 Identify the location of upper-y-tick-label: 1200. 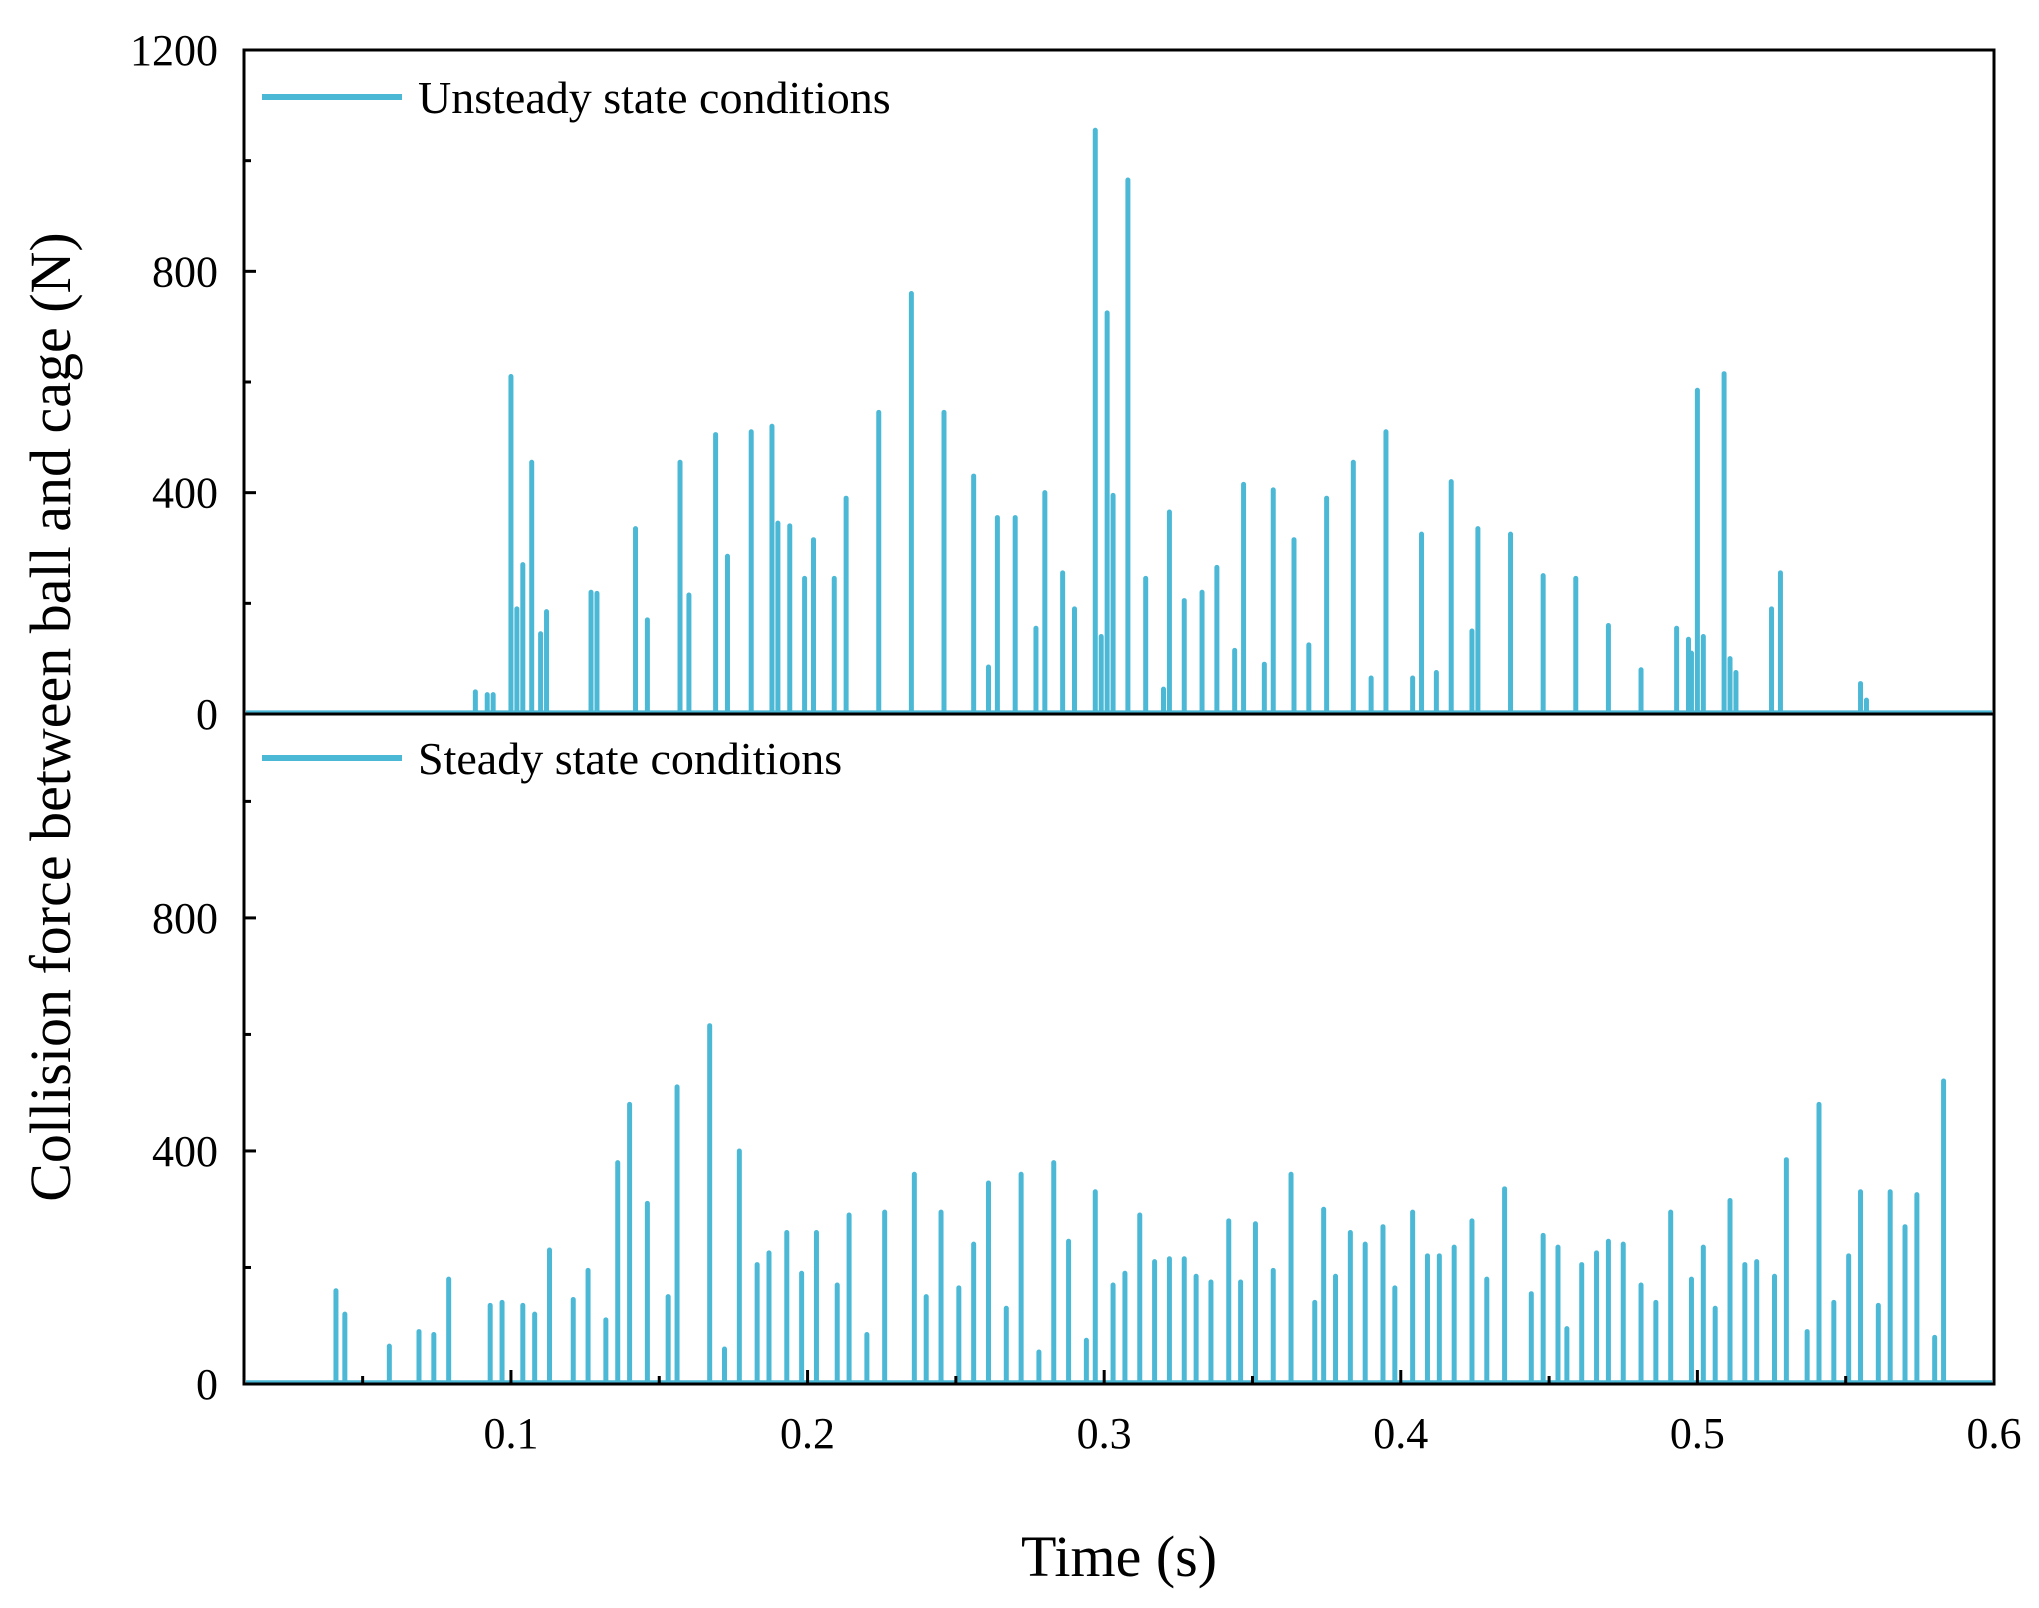
(174, 50).